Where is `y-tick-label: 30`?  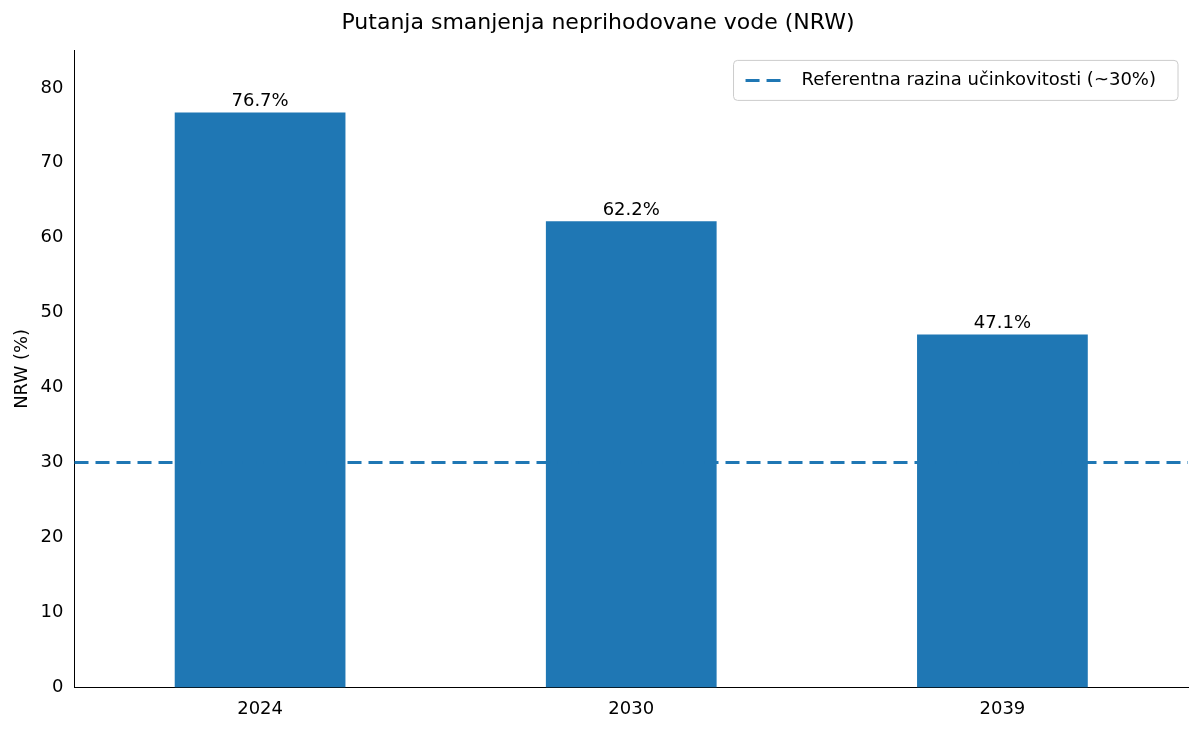
y-tick-label: 30 is located at coordinates (52, 461).